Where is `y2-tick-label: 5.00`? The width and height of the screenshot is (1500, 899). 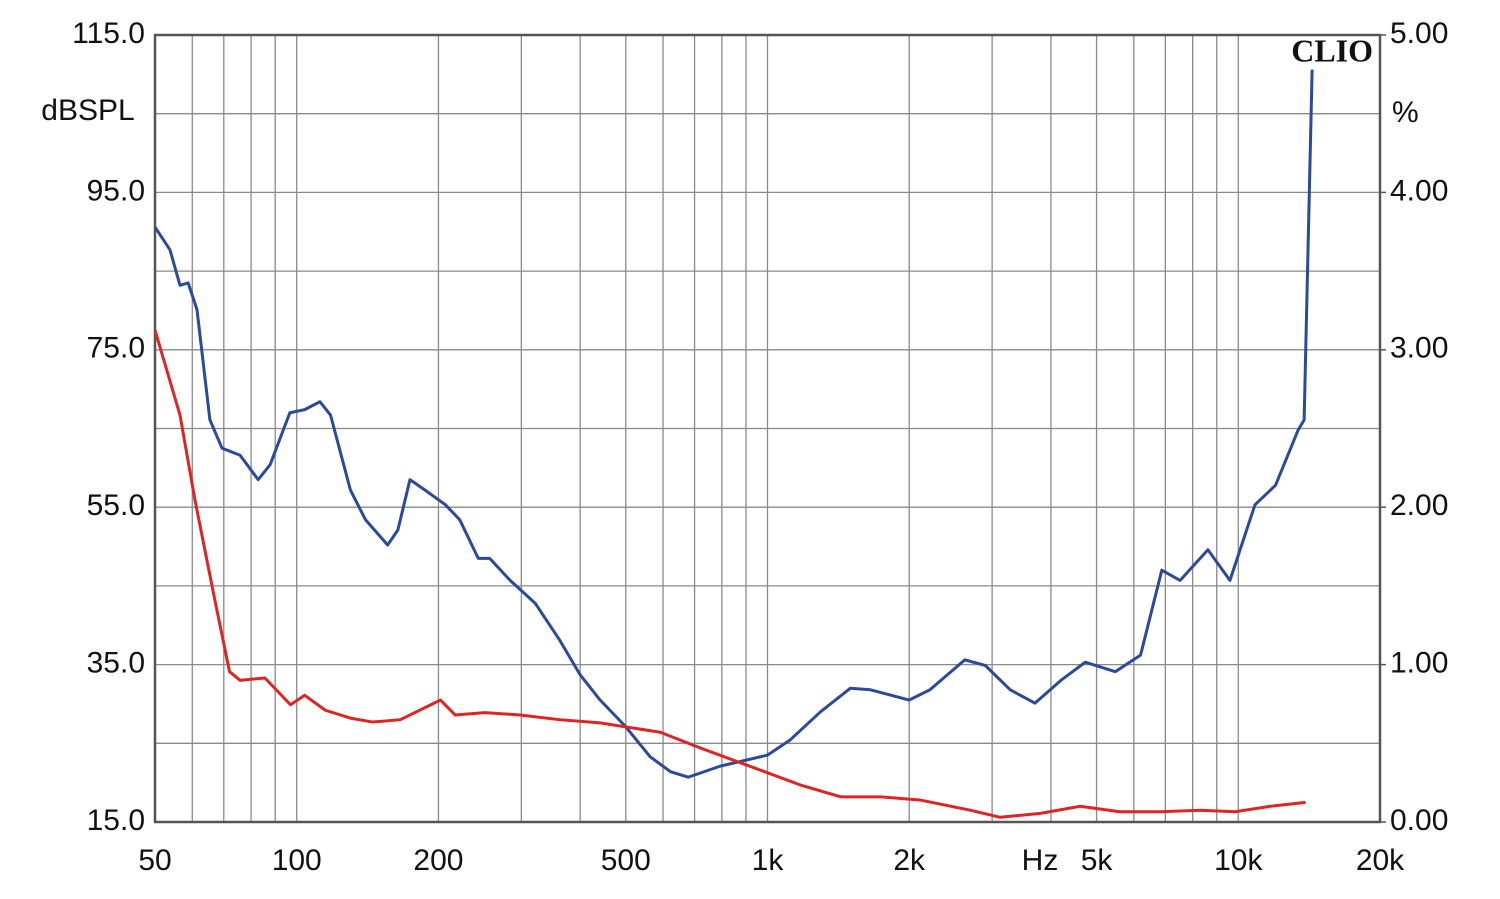 y2-tick-label: 5.00 is located at coordinates (1419, 33).